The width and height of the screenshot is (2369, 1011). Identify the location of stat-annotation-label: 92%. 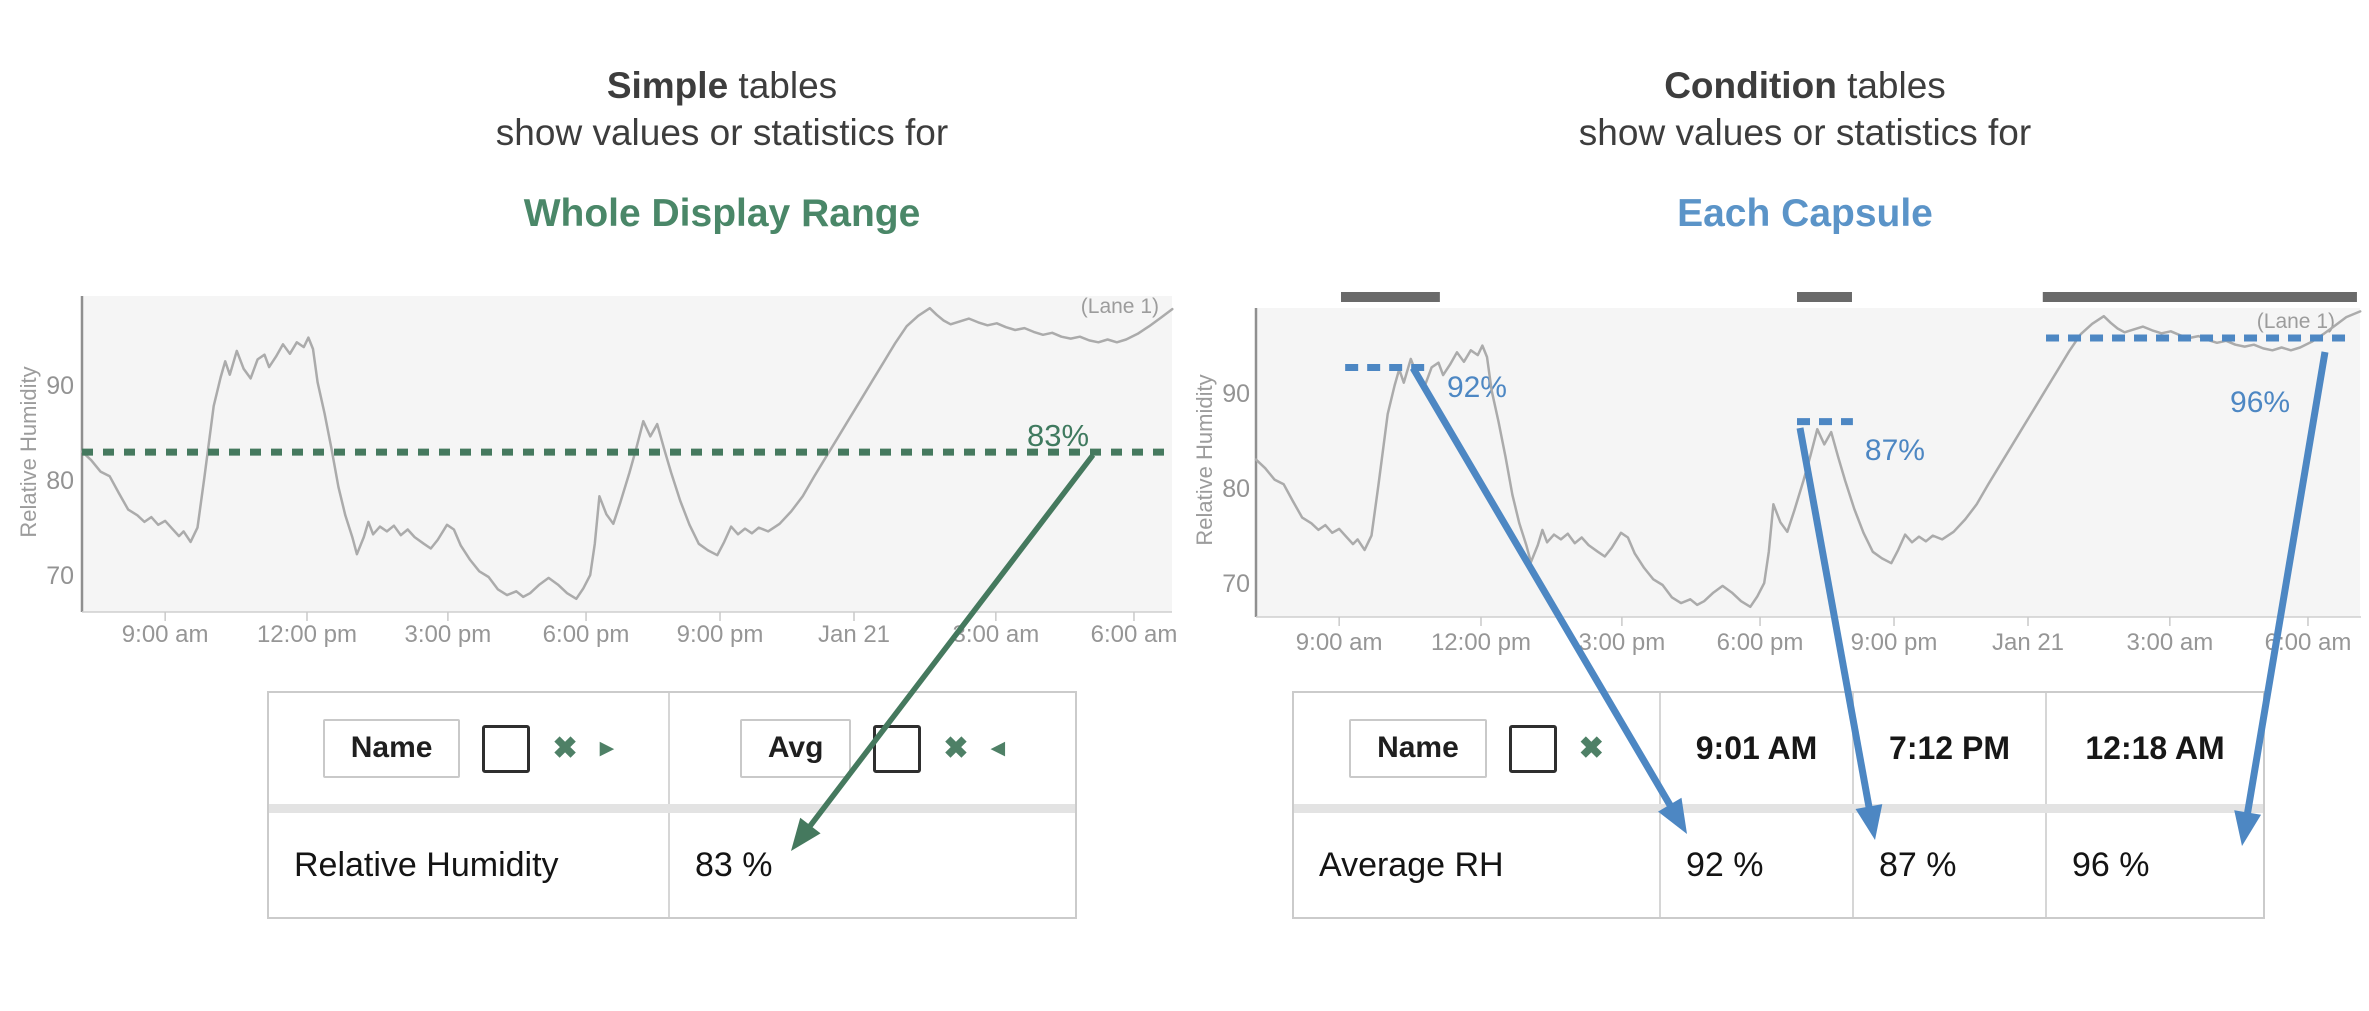
(1476, 388).